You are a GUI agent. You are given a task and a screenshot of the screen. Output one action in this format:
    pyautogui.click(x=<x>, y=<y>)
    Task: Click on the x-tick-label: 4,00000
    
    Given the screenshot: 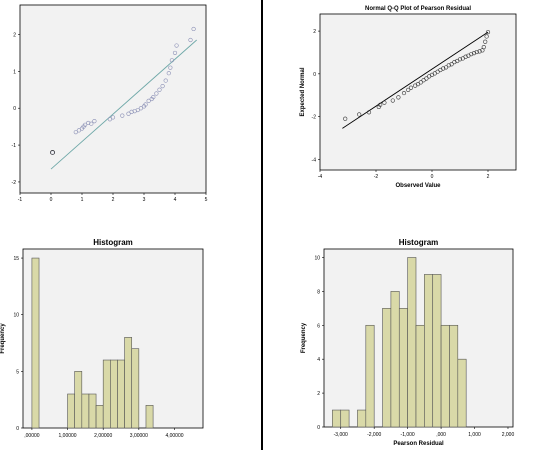 What is the action you would take?
    pyautogui.click(x=174, y=436)
    